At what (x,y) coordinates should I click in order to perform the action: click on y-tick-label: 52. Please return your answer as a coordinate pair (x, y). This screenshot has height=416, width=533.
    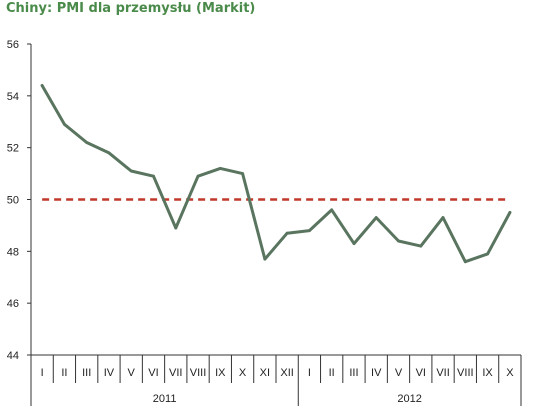
    Looking at the image, I should click on (13, 149).